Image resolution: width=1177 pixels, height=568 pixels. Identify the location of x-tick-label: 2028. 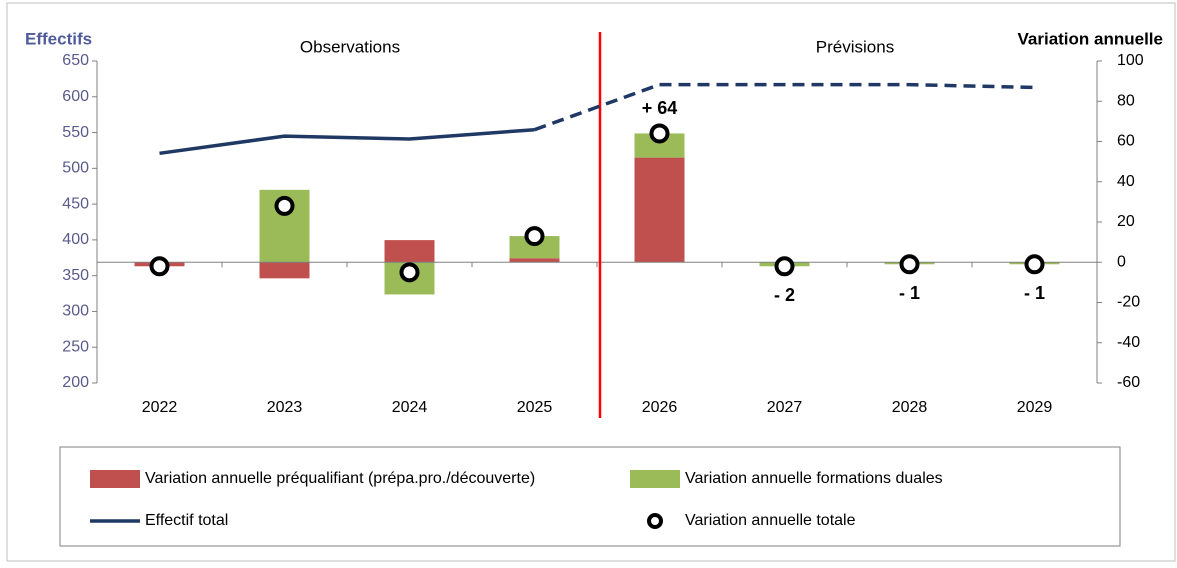
(910, 407).